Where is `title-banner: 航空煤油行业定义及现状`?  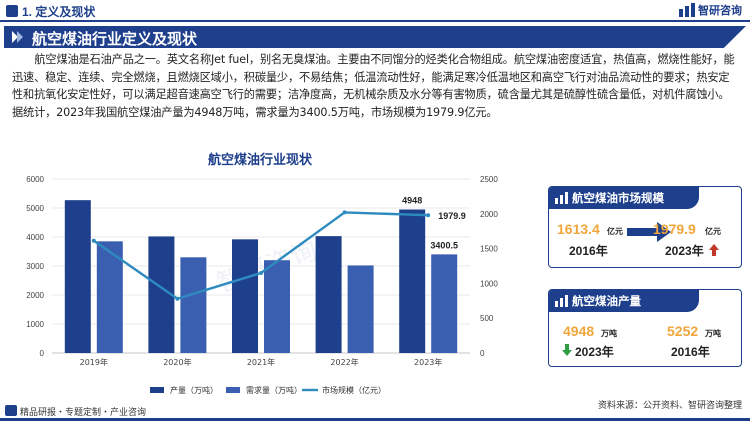 title-banner: 航空煤油行业定义及现状 is located at coordinates (375, 37).